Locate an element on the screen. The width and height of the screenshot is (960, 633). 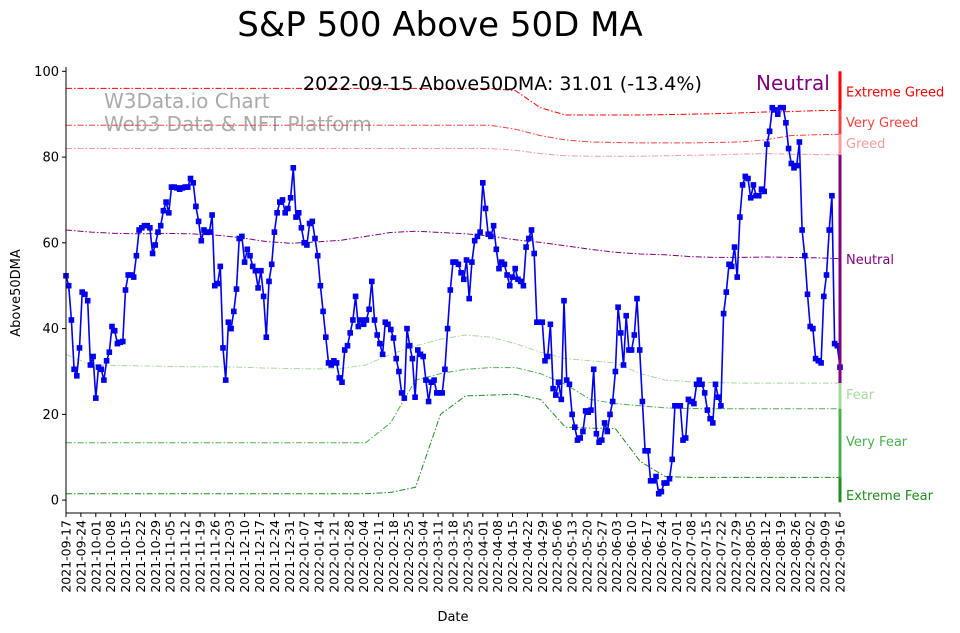
y-tick-label: 100 is located at coordinates (46, 72).